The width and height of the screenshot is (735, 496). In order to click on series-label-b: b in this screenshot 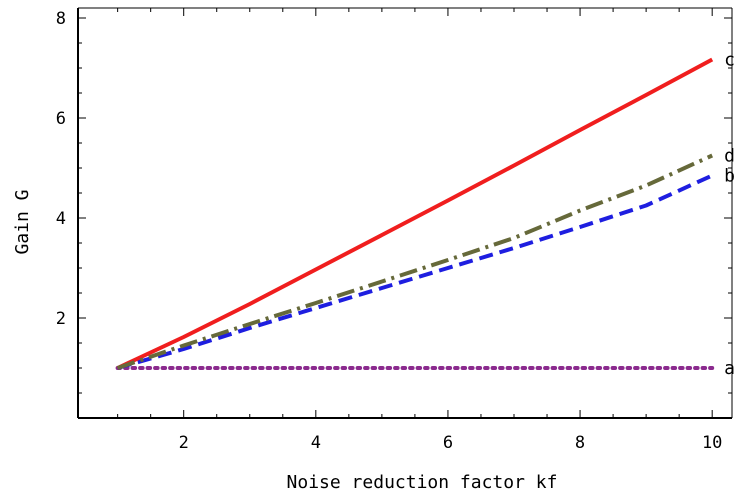, I will do `click(729, 176)`.